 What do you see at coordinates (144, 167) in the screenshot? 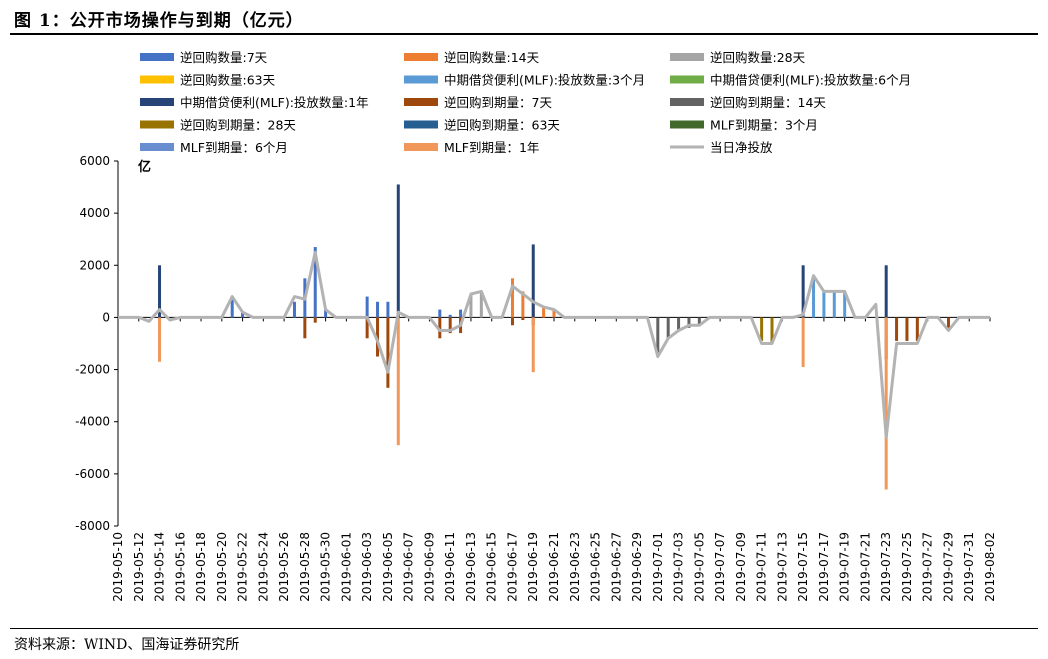
I see `y-axis-unit: 亿` at bounding box center [144, 167].